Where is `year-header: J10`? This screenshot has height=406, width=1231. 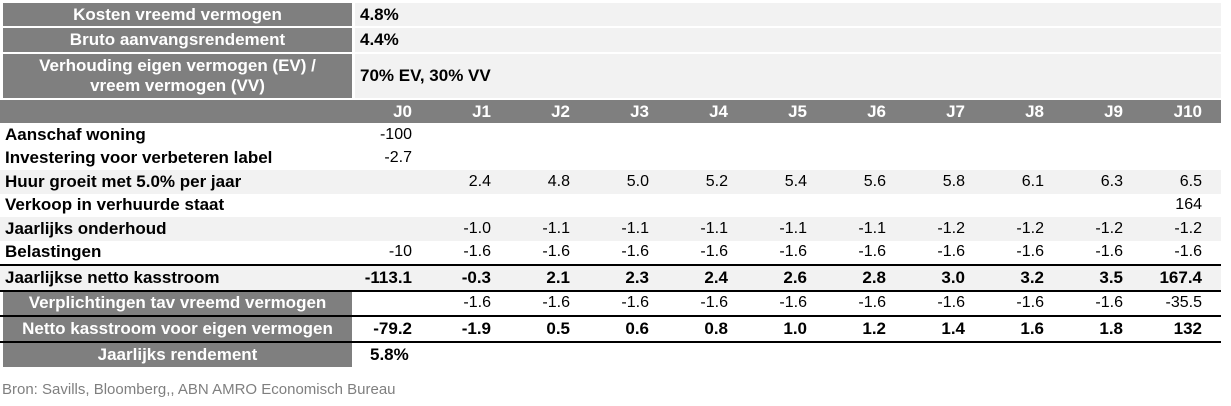
year-header: J10 is located at coordinates (1187, 111).